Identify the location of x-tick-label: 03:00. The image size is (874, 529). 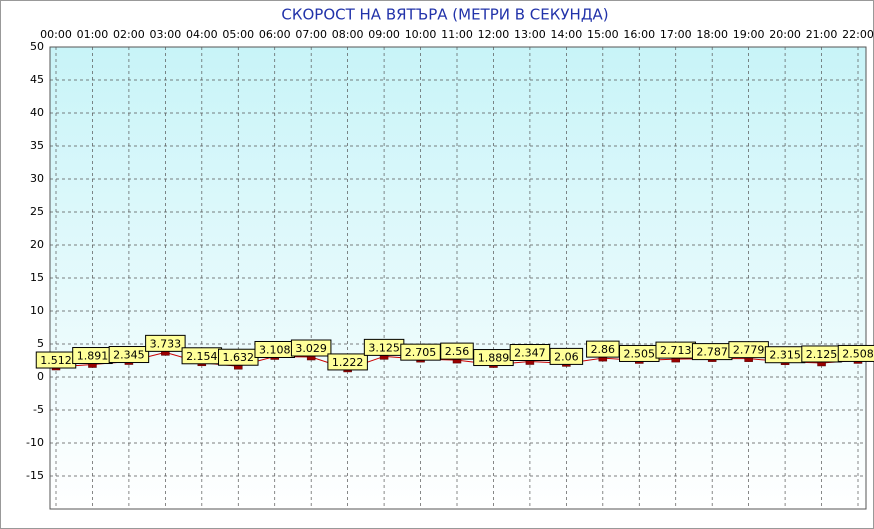
(166, 34).